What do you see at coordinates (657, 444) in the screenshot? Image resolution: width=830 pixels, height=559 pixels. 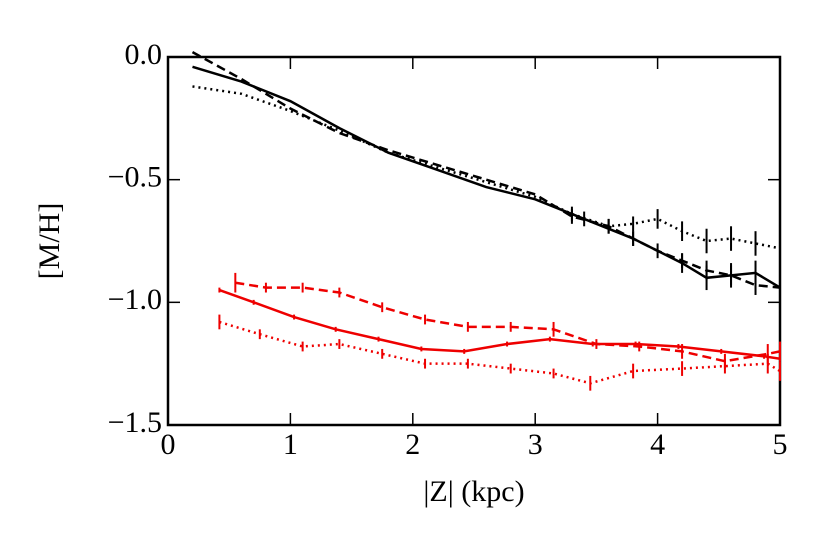 I see `x-tick-label: 4` at bounding box center [657, 444].